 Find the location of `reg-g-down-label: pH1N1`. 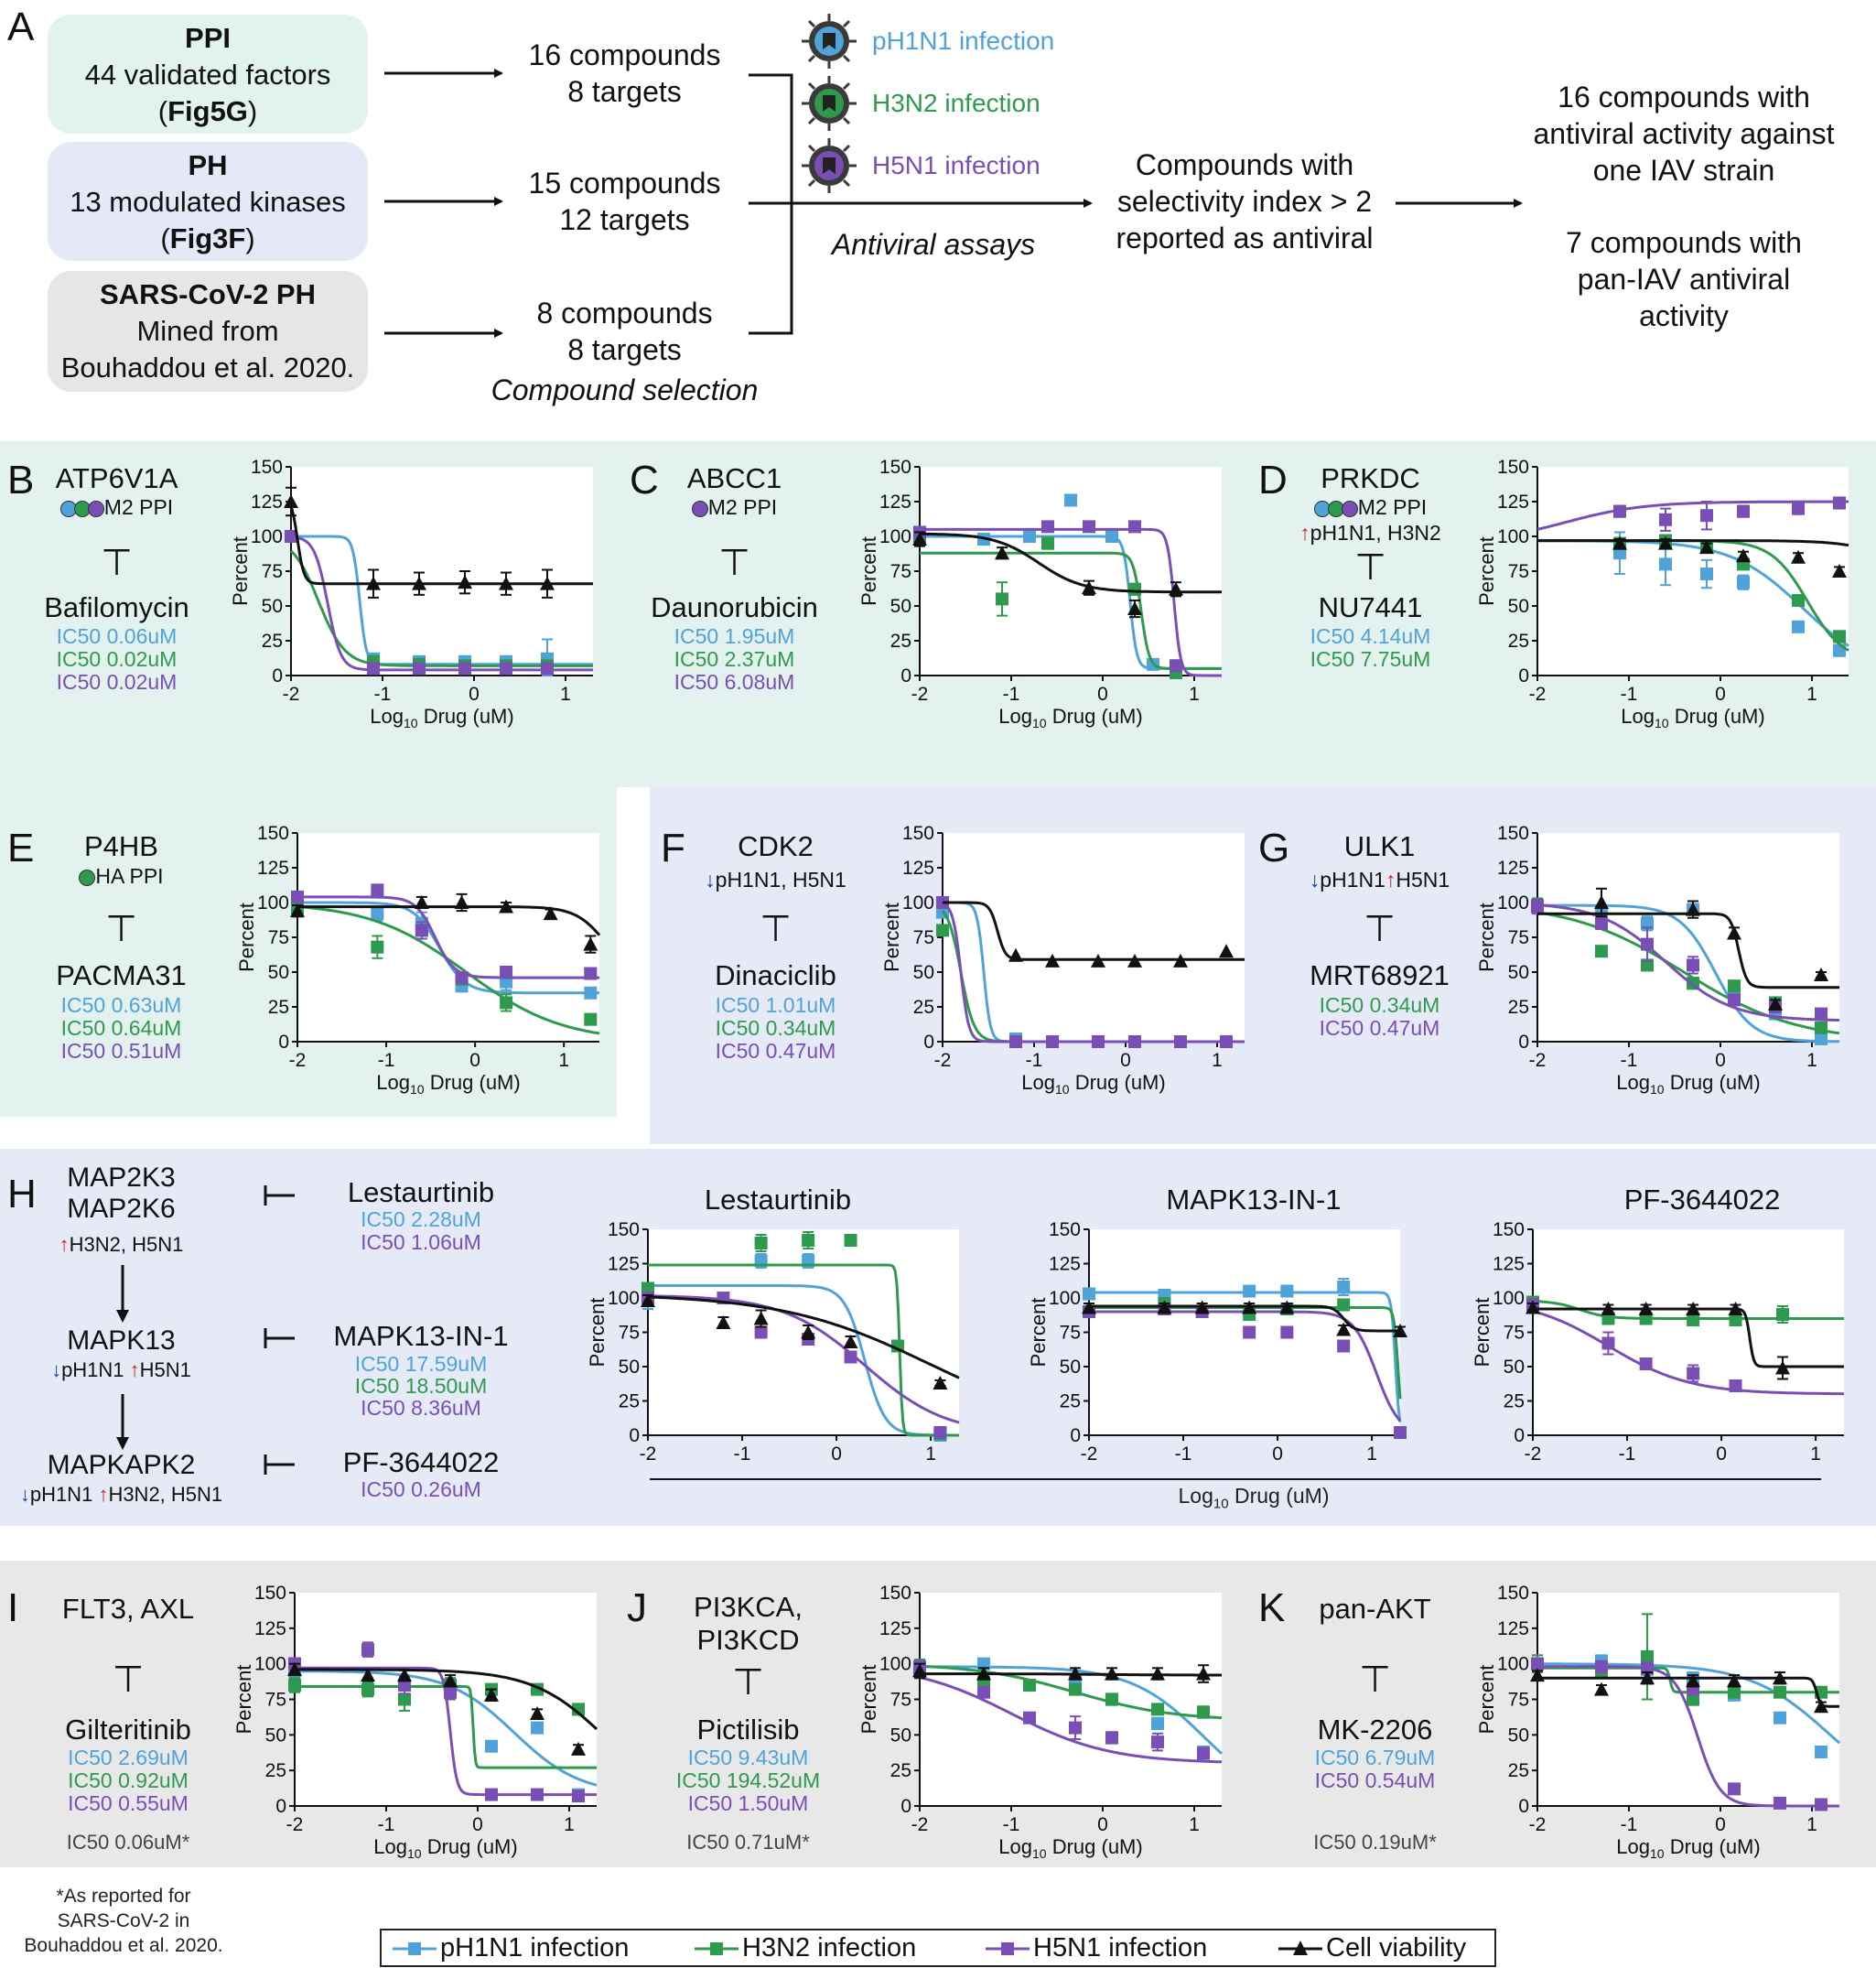

reg-g-down-label: pH1N1 is located at coordinates (1353, 880).